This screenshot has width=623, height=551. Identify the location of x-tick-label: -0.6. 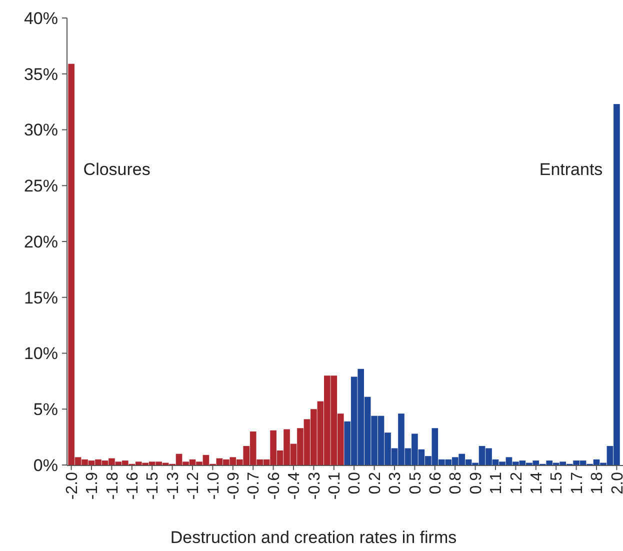
(274, 486).